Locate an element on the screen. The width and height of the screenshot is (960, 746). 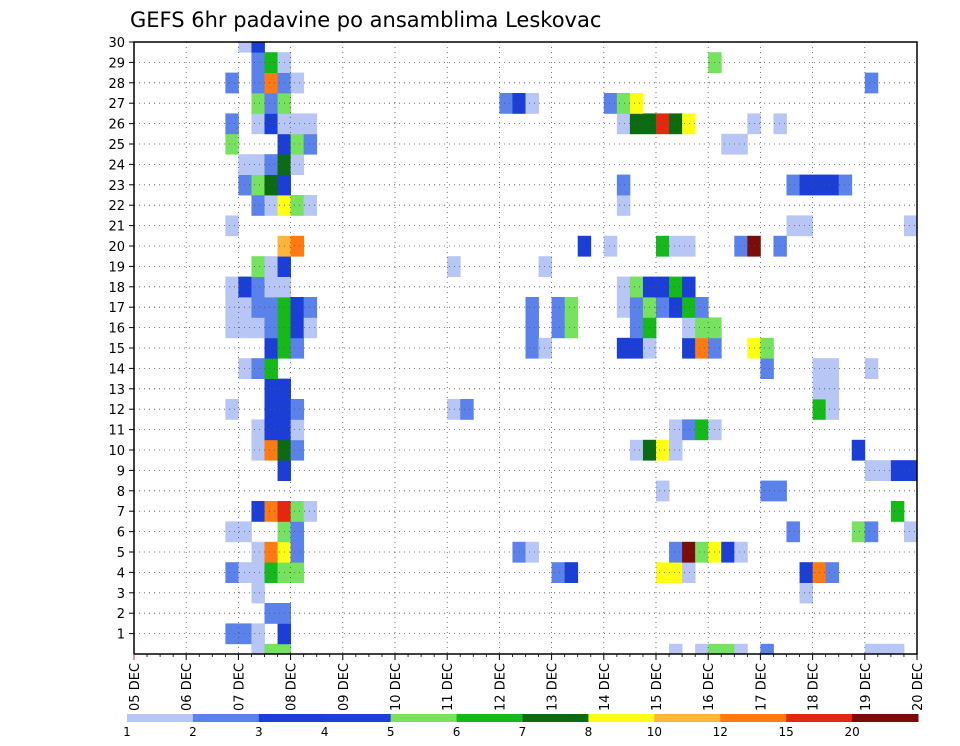
y-tick-label: 11 is located at coordinates (116, 431).